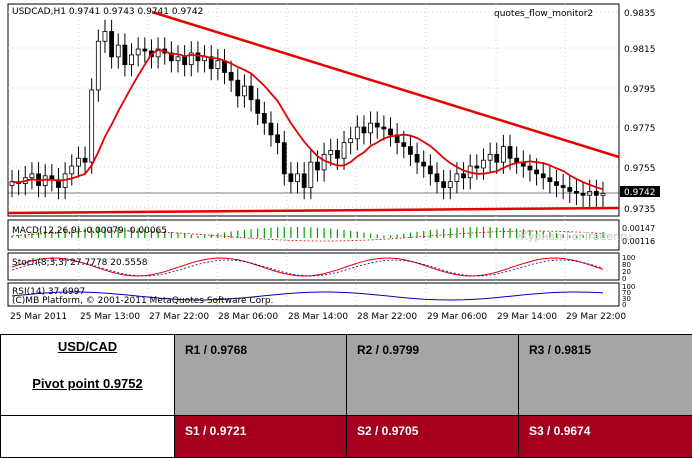  What do you see at coordinates (107, 12) in the screenshot?
I see `chart-header: USDCAD,H1 0.9741 0.9743 0.9741 0.9742` at bounding box center [107, 12].